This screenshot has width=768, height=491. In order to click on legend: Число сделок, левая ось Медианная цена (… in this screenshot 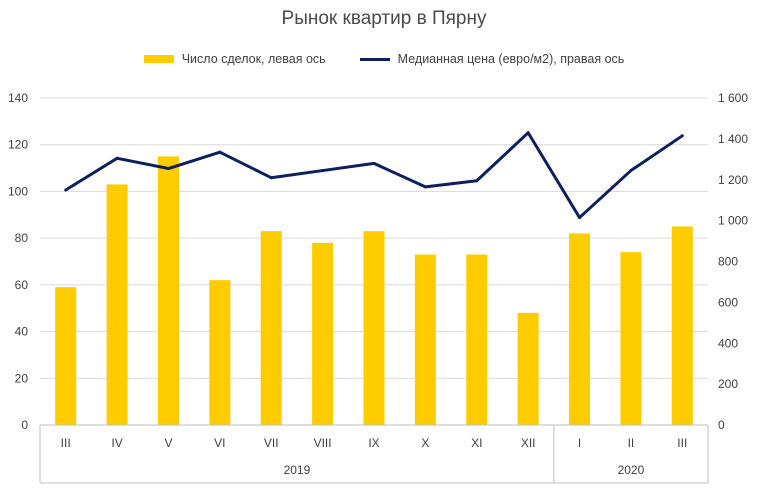, I will do `click(384, 59)`.